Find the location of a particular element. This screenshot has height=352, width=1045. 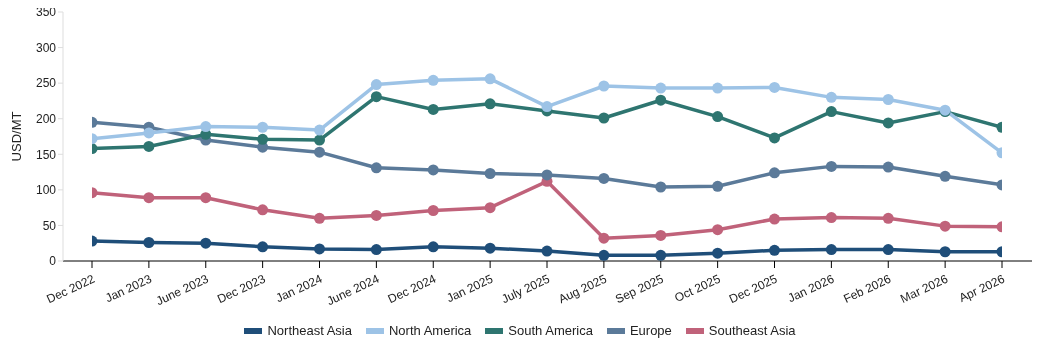

legend-label: South America is located at coordinates (550, 330).